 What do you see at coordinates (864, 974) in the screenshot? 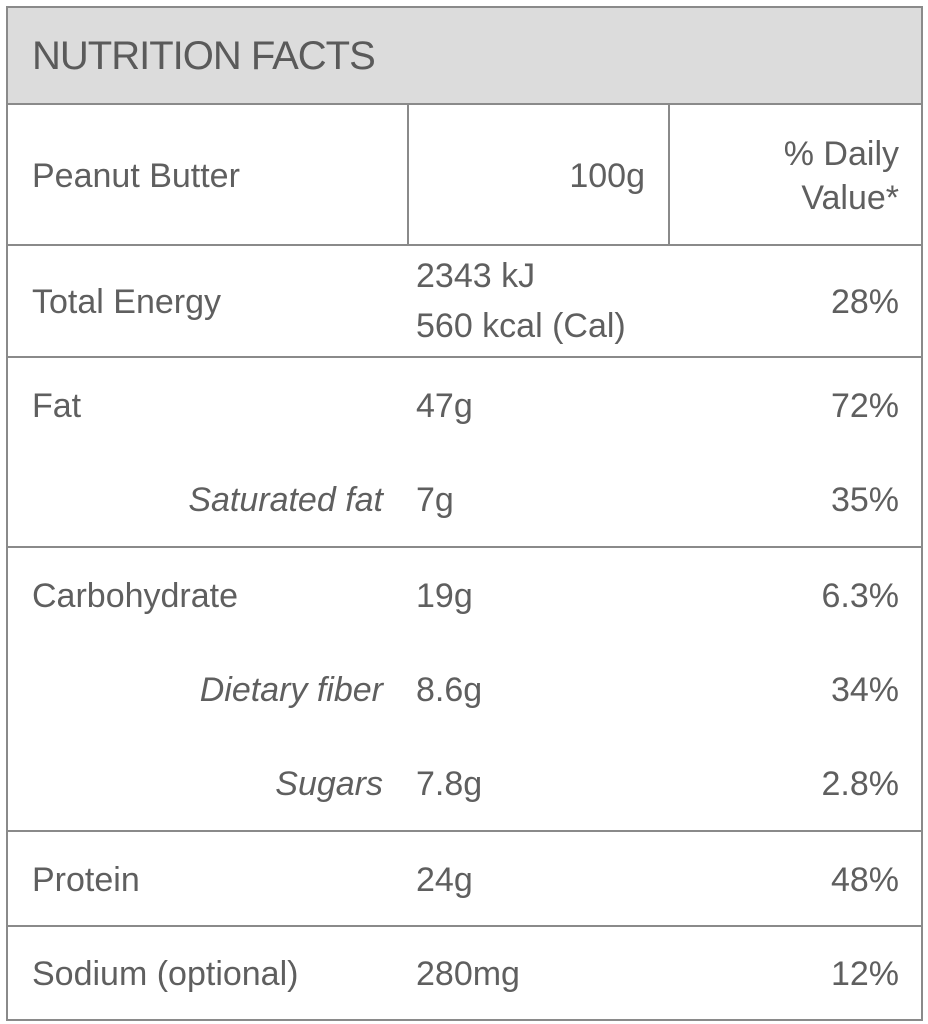
I see `nutrient-dv-sodium: 12%` at bounding box center [864, 974].